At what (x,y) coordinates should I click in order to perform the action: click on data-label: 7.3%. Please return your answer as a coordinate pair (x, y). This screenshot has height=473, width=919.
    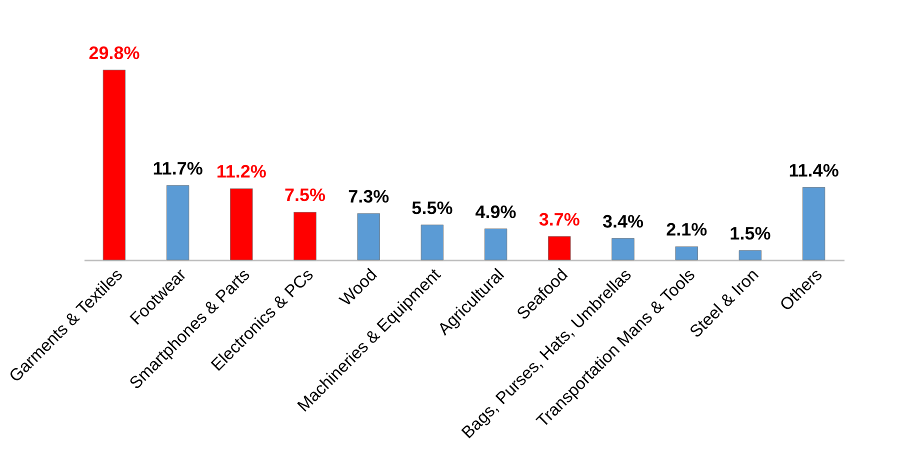
    Looking at the image, I should click on (369, 196).